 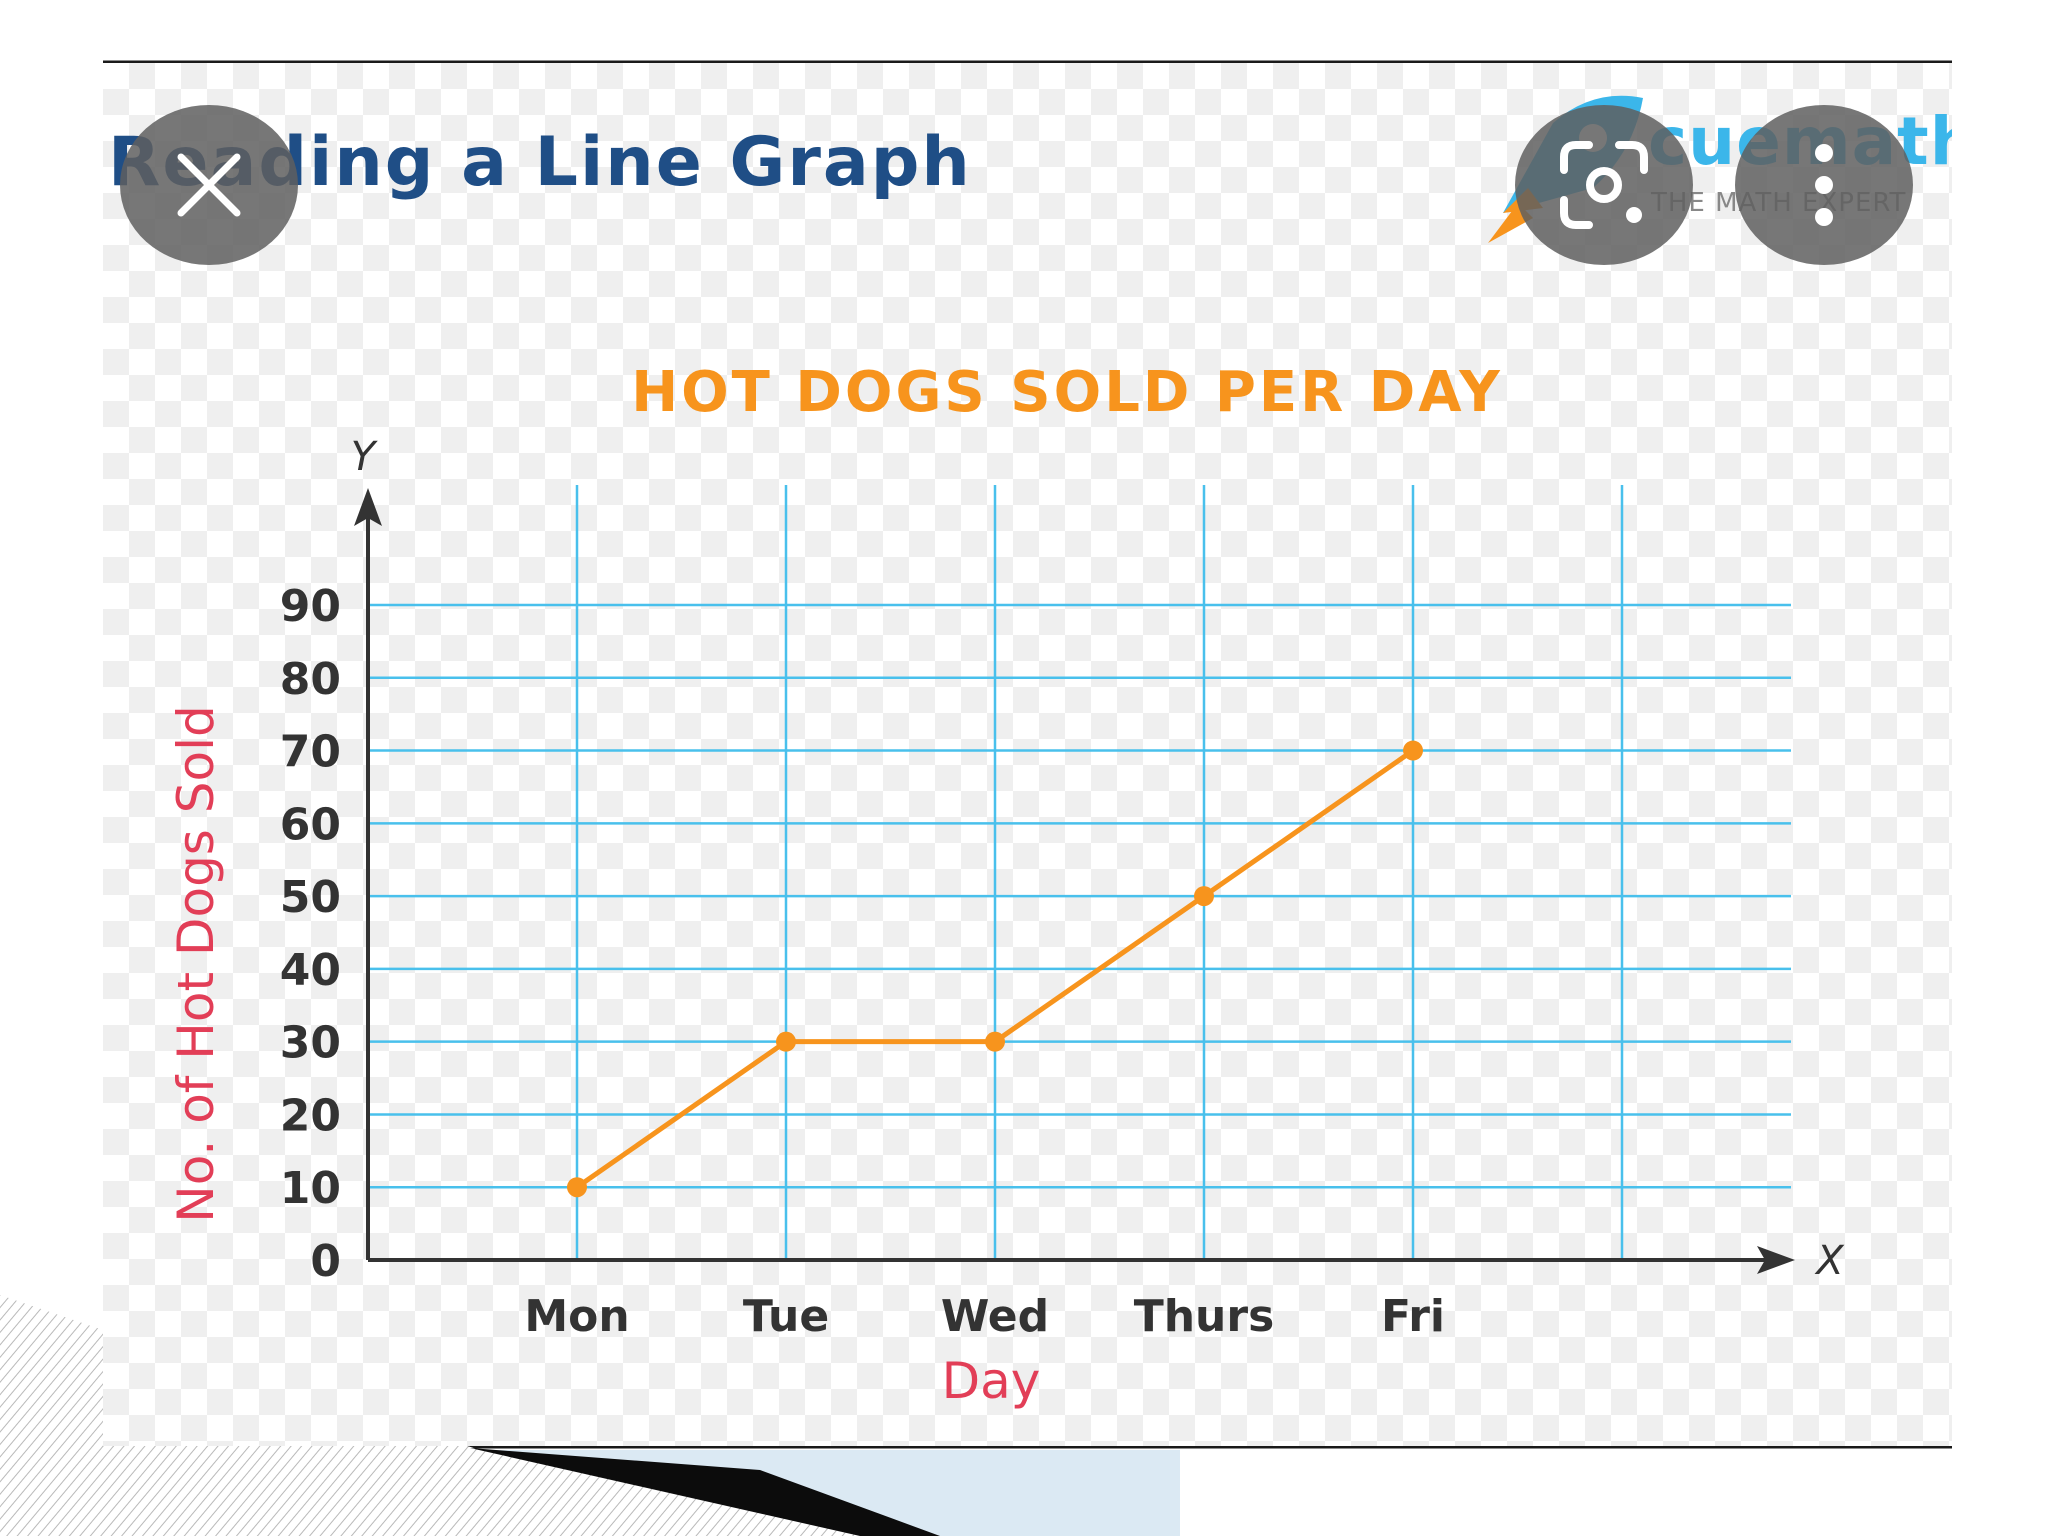 What do you see at coordinates (1413, 1316) in the screenshot?
I see `x-tick-label-fri: Fri` at bounding box center [1413, 1316].